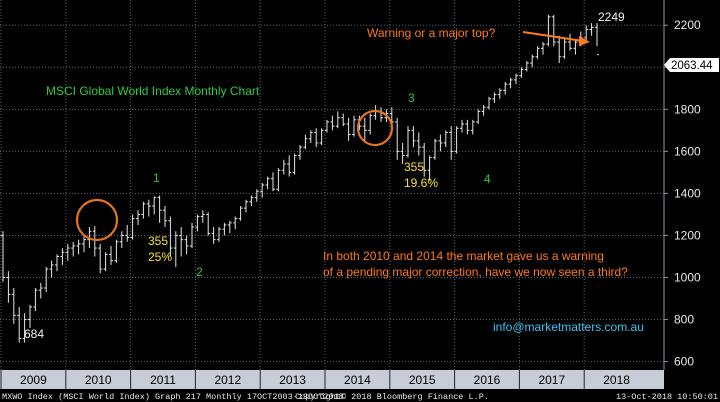  What do you see at coordinates (692, 66) in the screenshot?
I see `last-value-label: 2063.44` at bounding box center [692, 66].